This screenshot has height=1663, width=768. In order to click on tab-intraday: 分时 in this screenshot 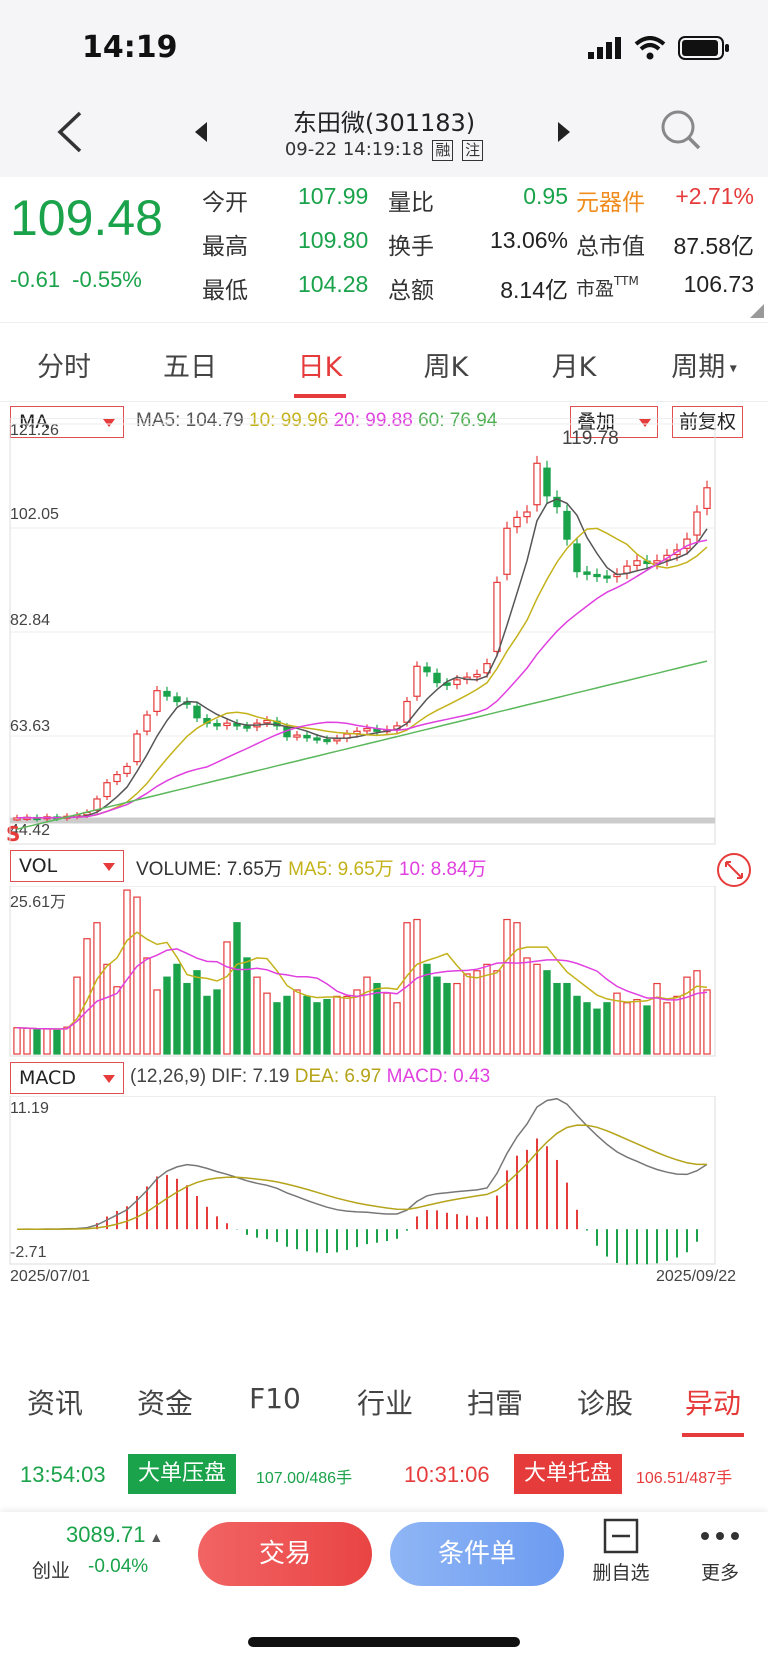, I will do `click(64, 367)`.